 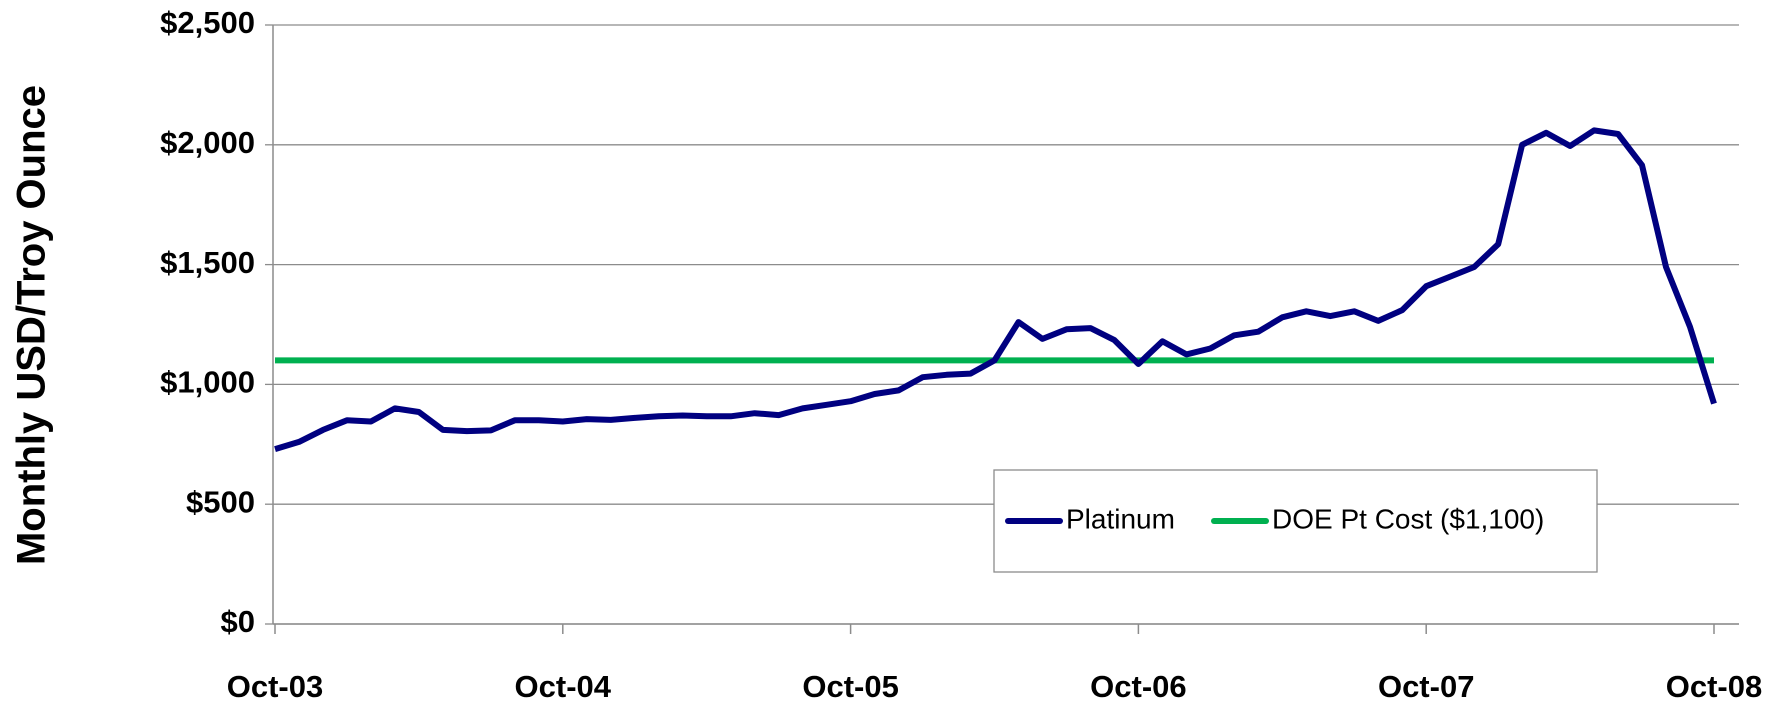 What do you see at coordinates (238, 621) in the screenshot?
I see `y-tick-label: $0` at bounding box center [238, 621].